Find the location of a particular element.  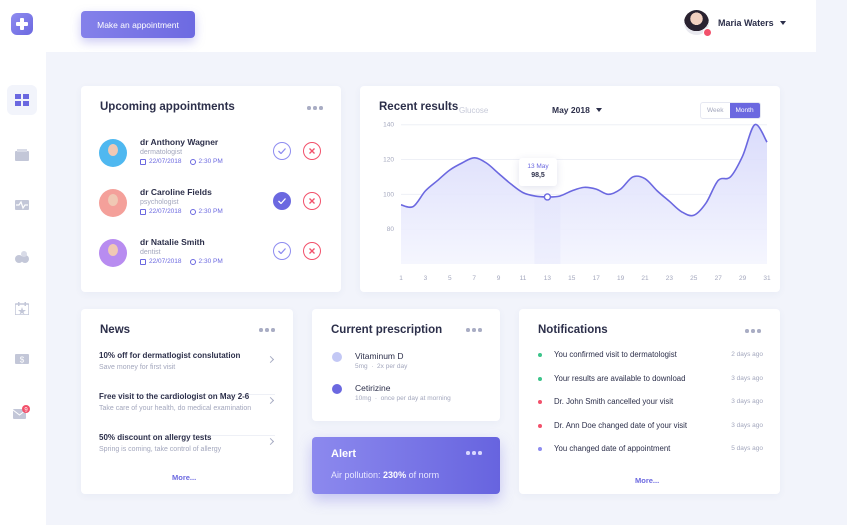

y-tick-label: 80 is located at coordinates (391, 229).